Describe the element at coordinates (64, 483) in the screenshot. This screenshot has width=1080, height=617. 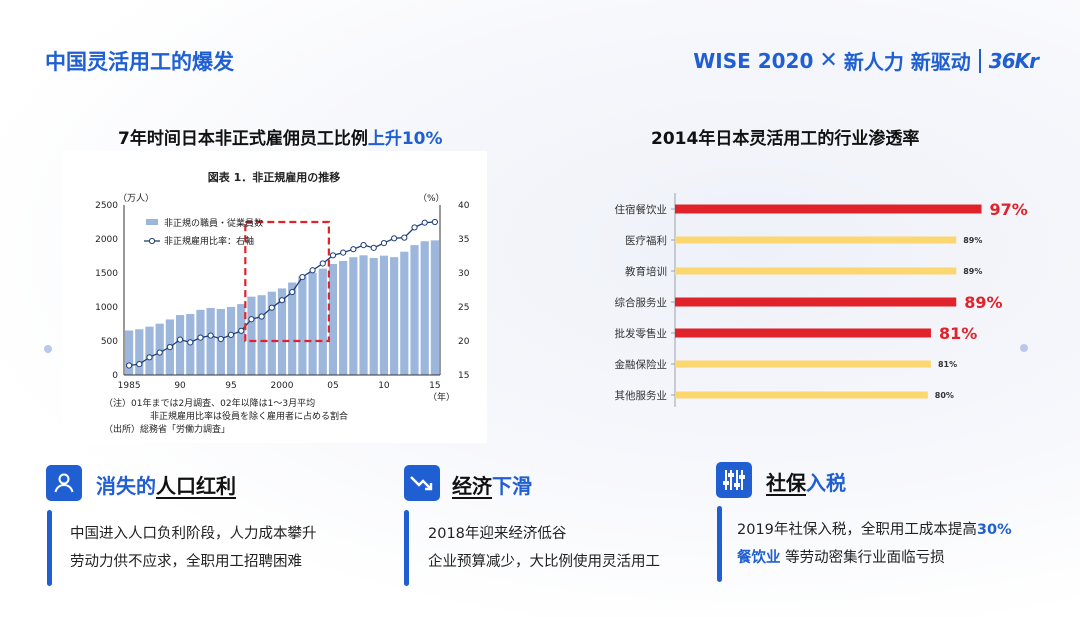
I see `user-icon` at that location.